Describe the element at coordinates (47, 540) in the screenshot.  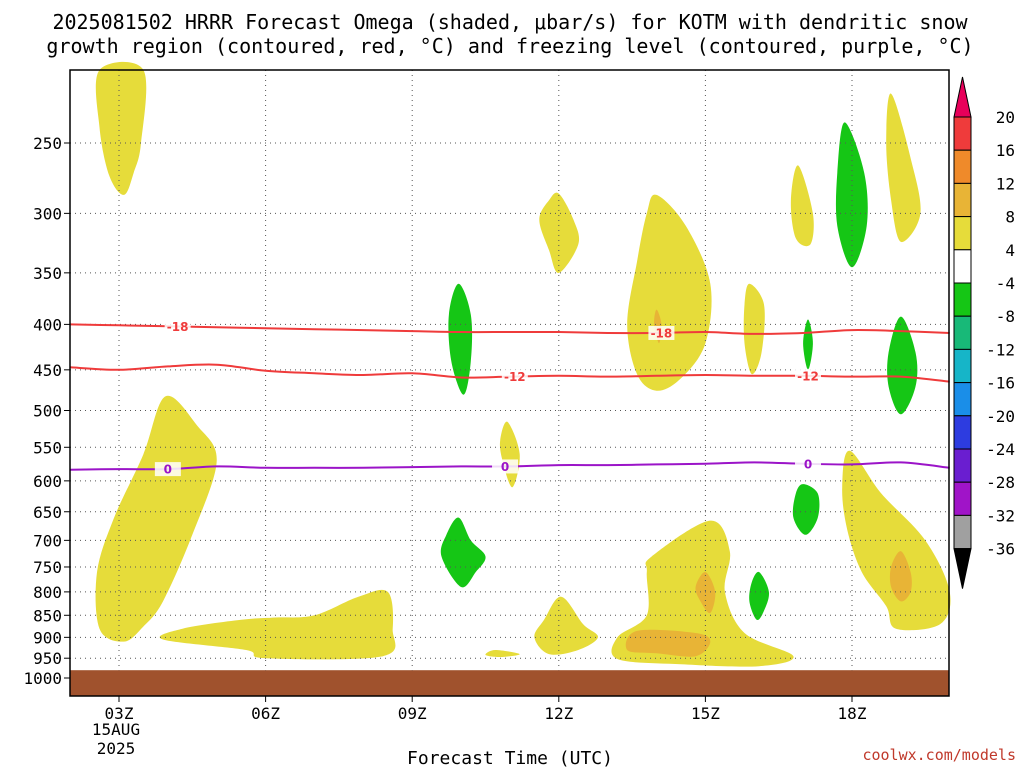
I see `y-tick-label-700: 700` at that location.